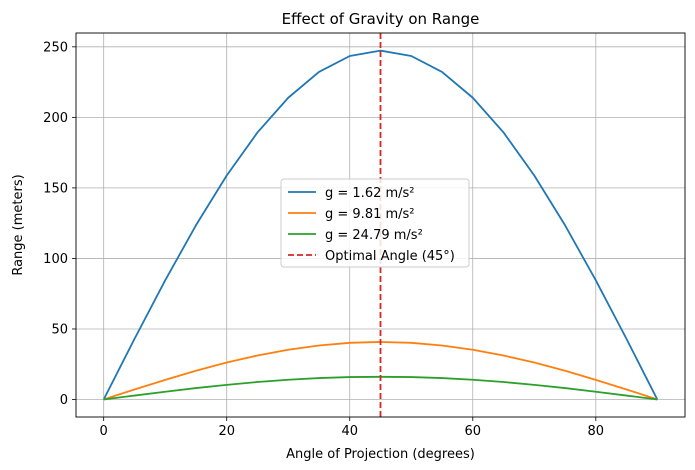  I want to click on y-tick-label: 50, so click(59, 329).